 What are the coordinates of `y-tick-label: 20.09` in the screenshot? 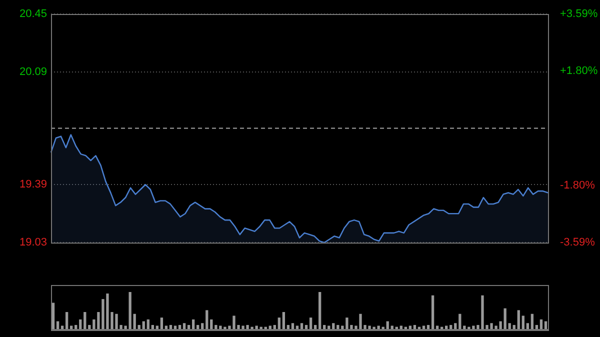 It's located at (33, 72).